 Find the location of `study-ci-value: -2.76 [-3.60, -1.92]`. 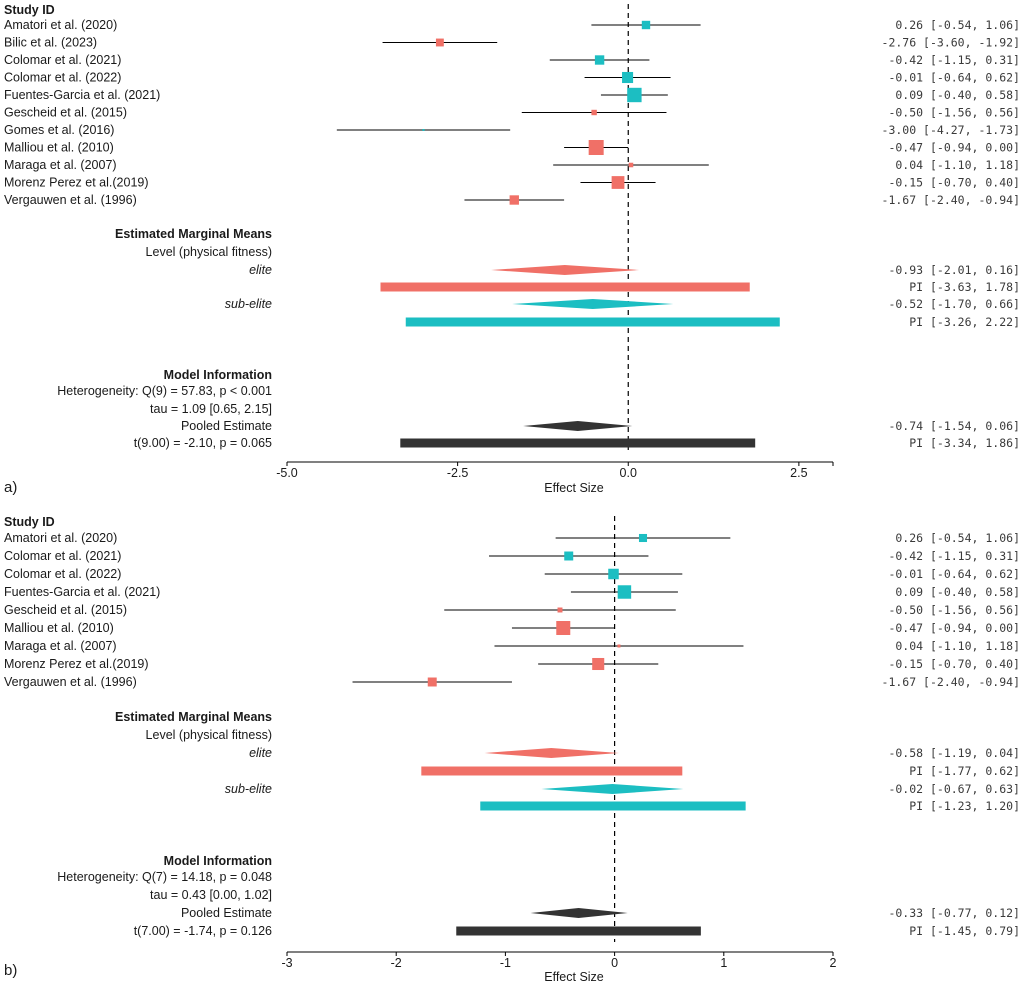

study-ci-value: -2.76 [-3.60, -1.92] is located at coordinates (951, 43).